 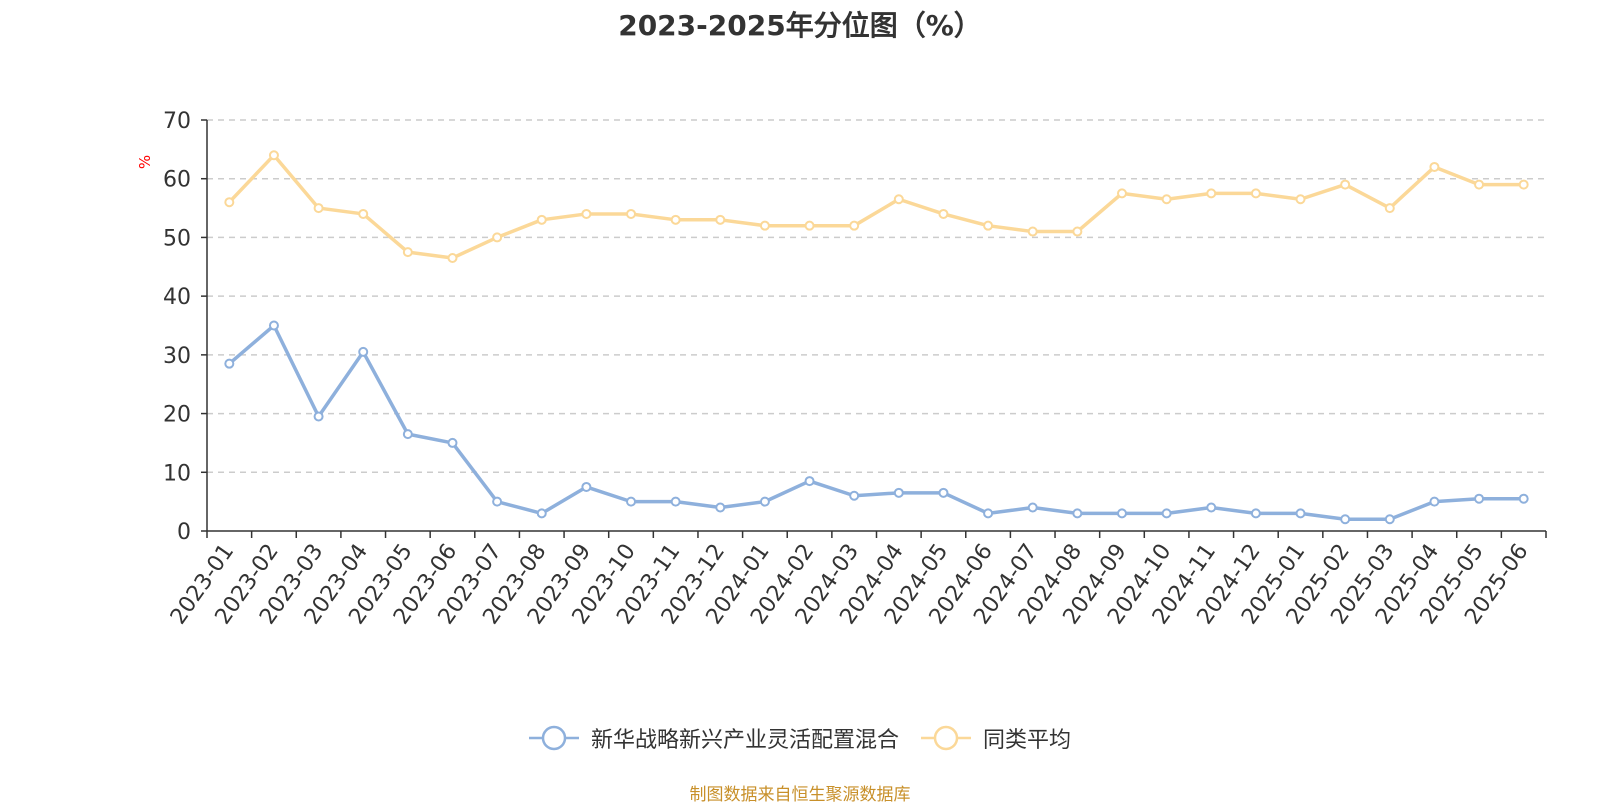 I want to click on chart-title: 2023-2025年分位图（%）, so click(x=800, y=25).